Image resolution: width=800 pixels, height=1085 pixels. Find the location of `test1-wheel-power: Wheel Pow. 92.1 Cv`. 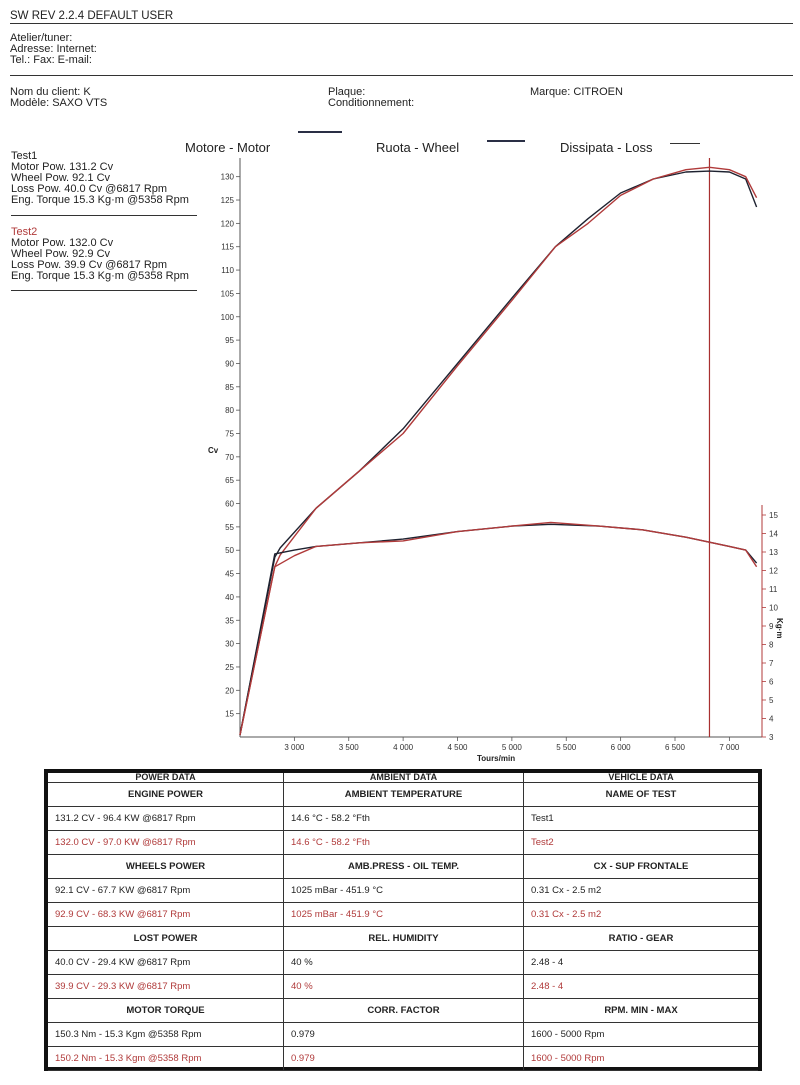

test1-wheel-power: Wheel Pow. 92.1 Cv is located at coordinates (61, 178).